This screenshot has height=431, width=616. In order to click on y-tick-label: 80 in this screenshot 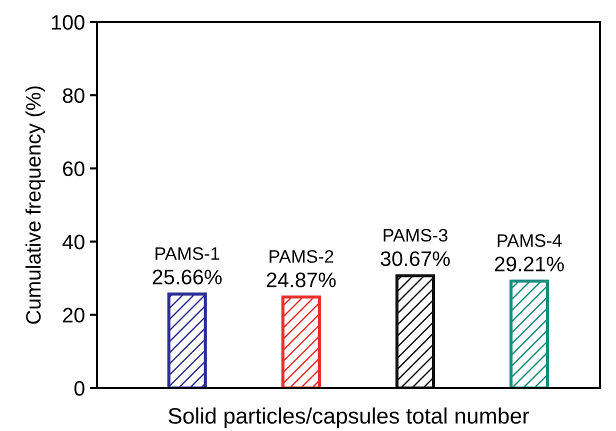, I will do `click(73, 95)`.